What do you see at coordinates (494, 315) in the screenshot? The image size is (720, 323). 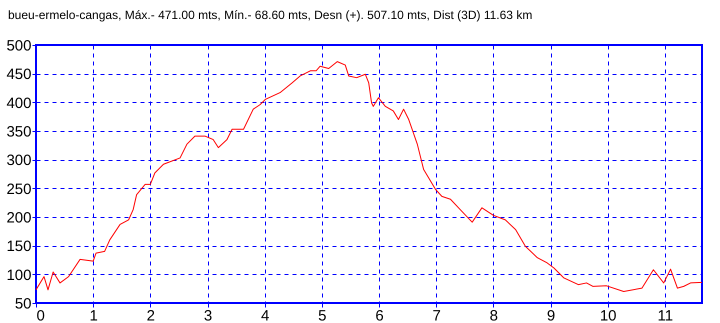 I see `x-tick-label: 8` at bounding box center [494, 315].